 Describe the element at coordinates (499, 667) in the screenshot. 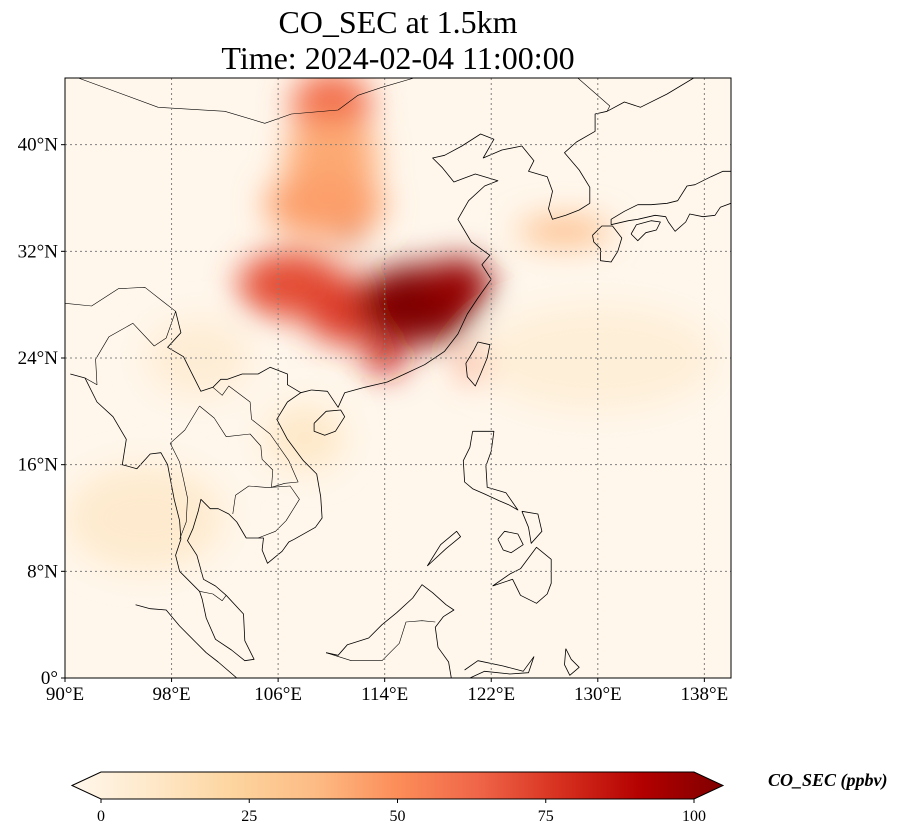

I see `outline-sulawesi-tip` at that location.